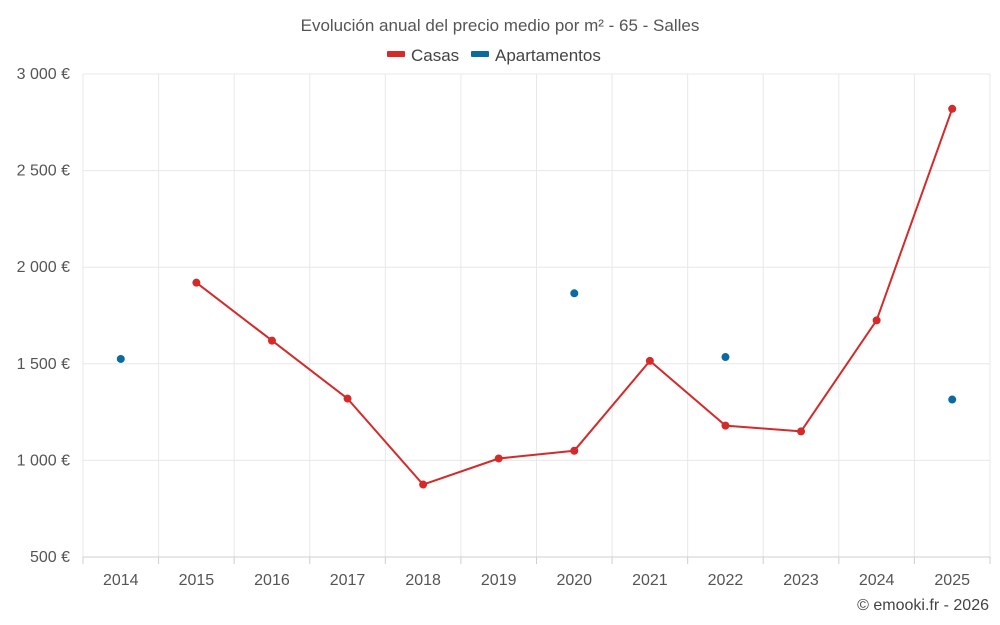 The width and height of the screenshot is (1000, 625). I want to click on data-point-casas-2015, so click(196, 282).